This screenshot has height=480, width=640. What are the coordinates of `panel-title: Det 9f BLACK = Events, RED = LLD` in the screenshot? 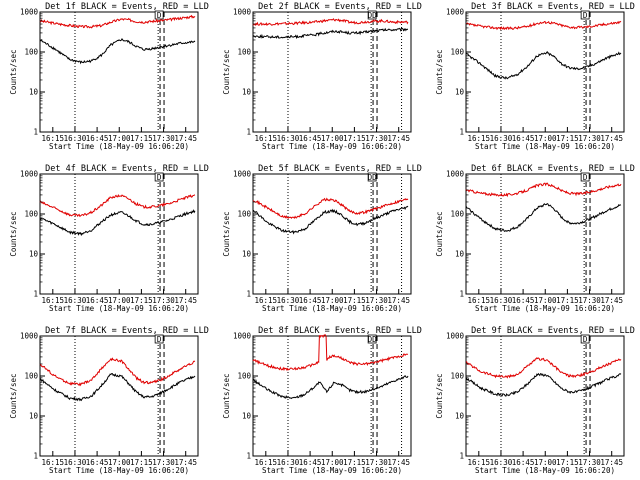 It's located at (553, 331).